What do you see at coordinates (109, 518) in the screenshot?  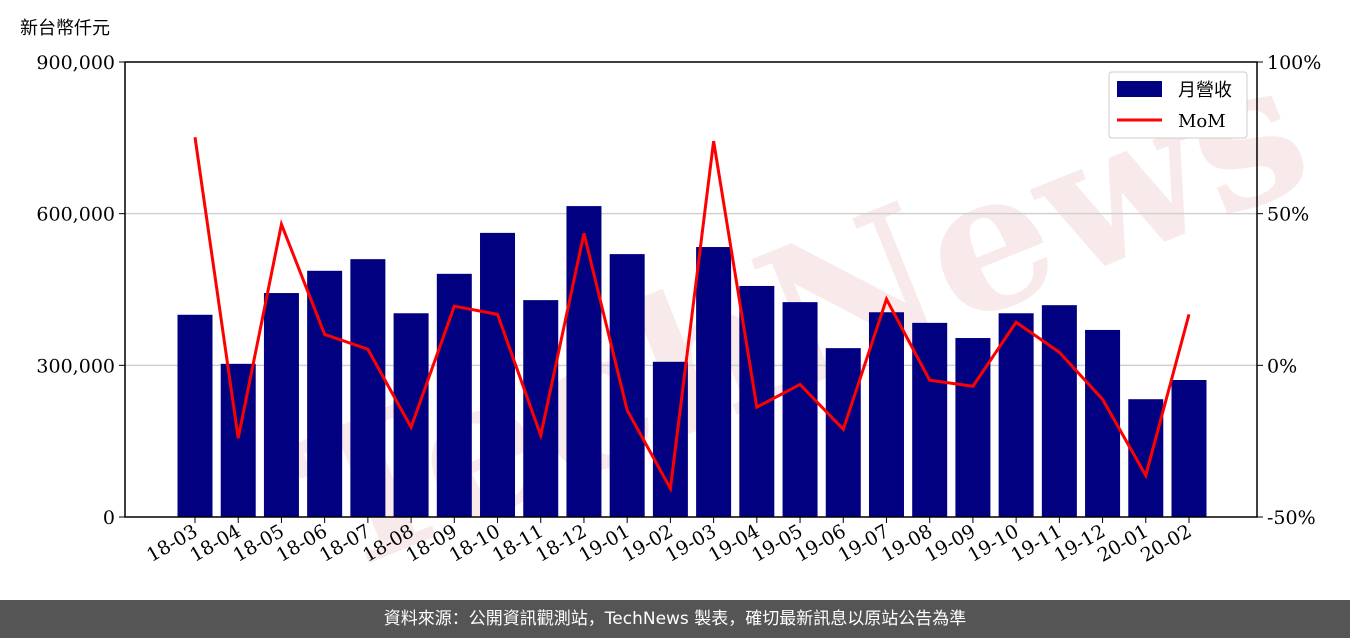 I see `y-left-tick-label: 0` at bounding box center [109, 518].